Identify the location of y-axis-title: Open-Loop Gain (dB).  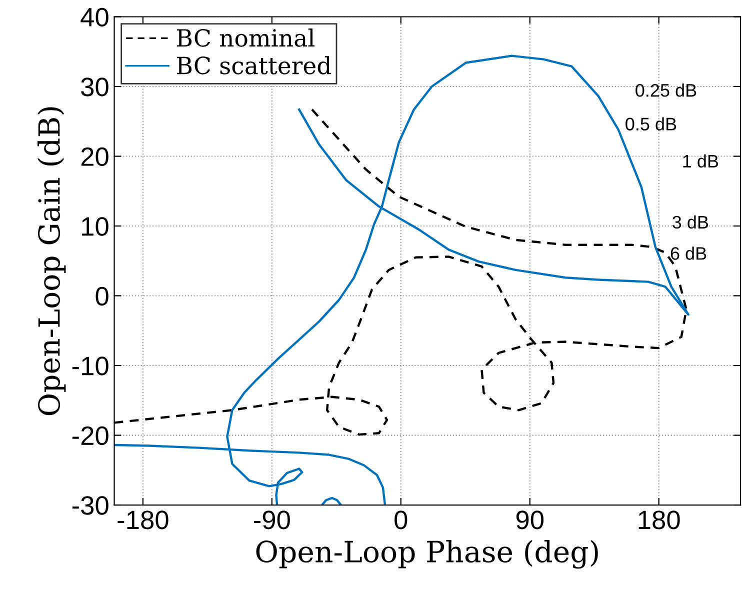
(51, 261).